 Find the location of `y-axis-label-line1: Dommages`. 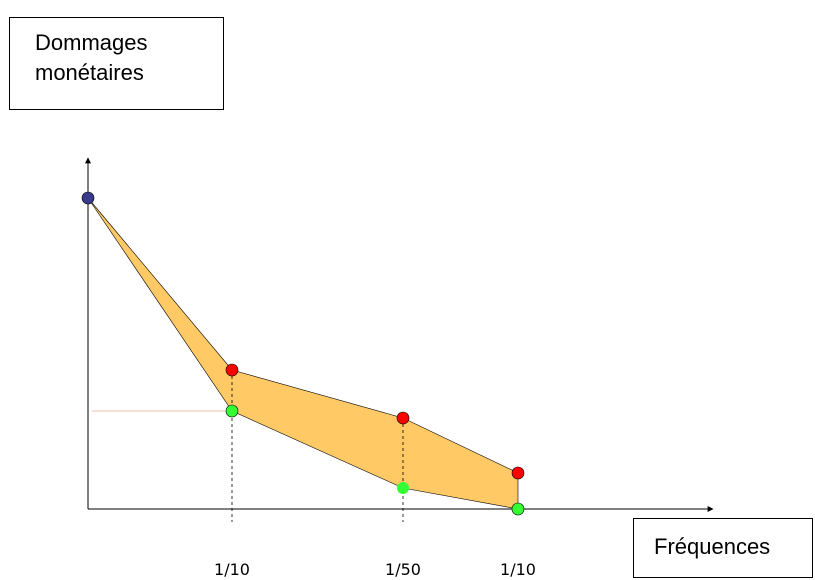

y-axis-label-line1: Dommages is located at coordinates (91, 42).